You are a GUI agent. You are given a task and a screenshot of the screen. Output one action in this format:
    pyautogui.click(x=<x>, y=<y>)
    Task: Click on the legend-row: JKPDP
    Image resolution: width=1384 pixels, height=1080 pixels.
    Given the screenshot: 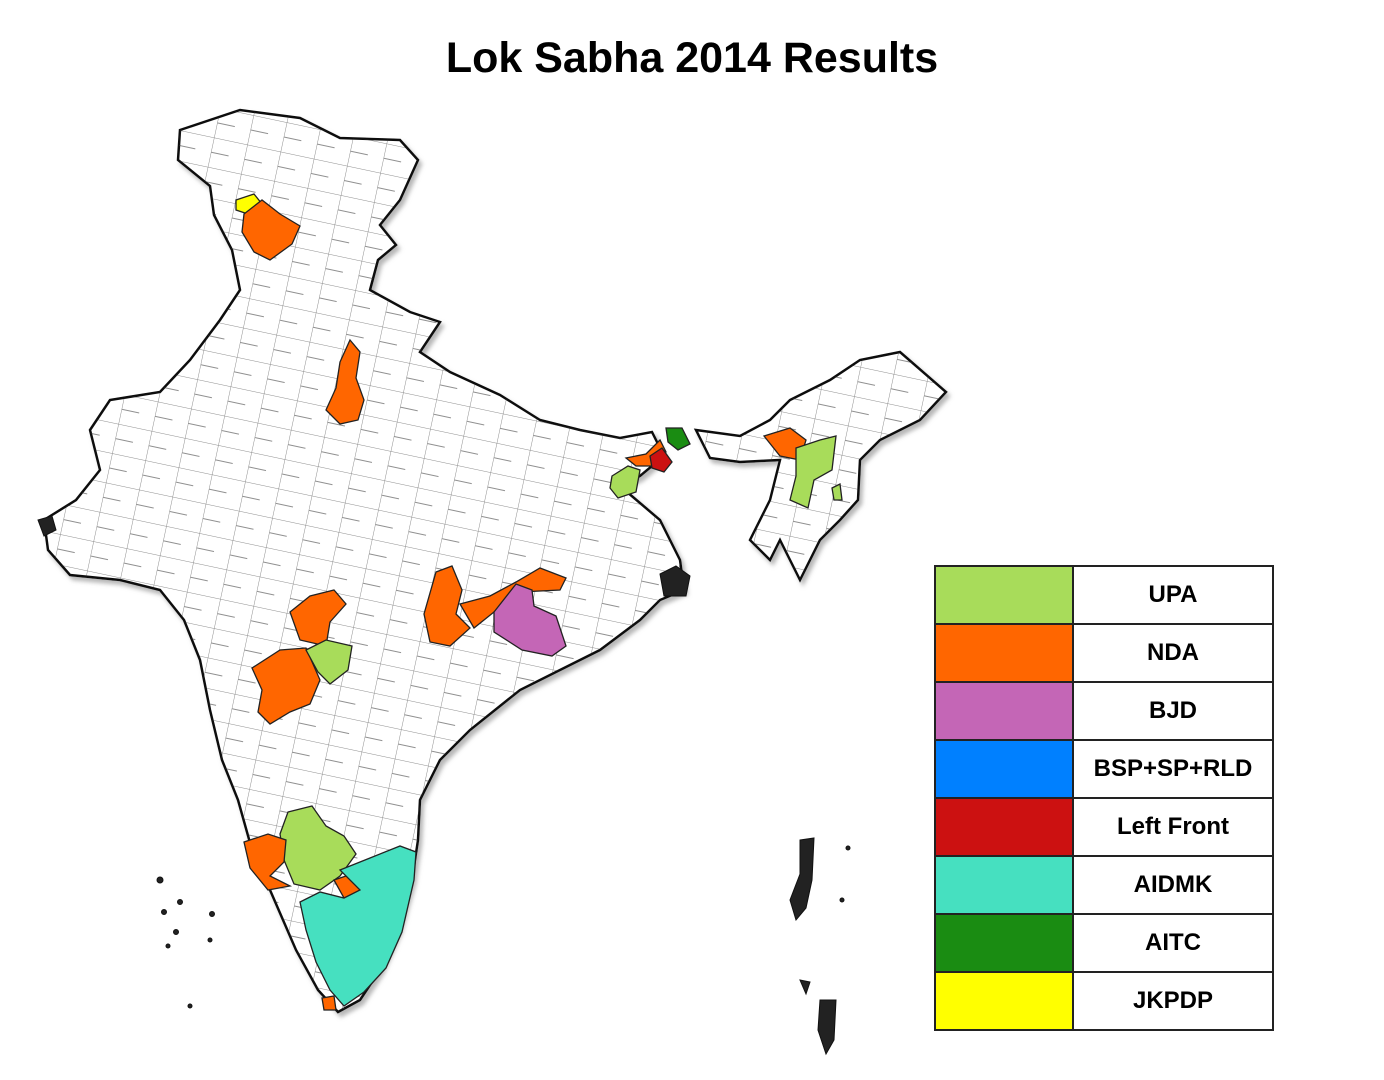 What is the action you would take?
    pyautogui.click(x=1104, y=1001)
    